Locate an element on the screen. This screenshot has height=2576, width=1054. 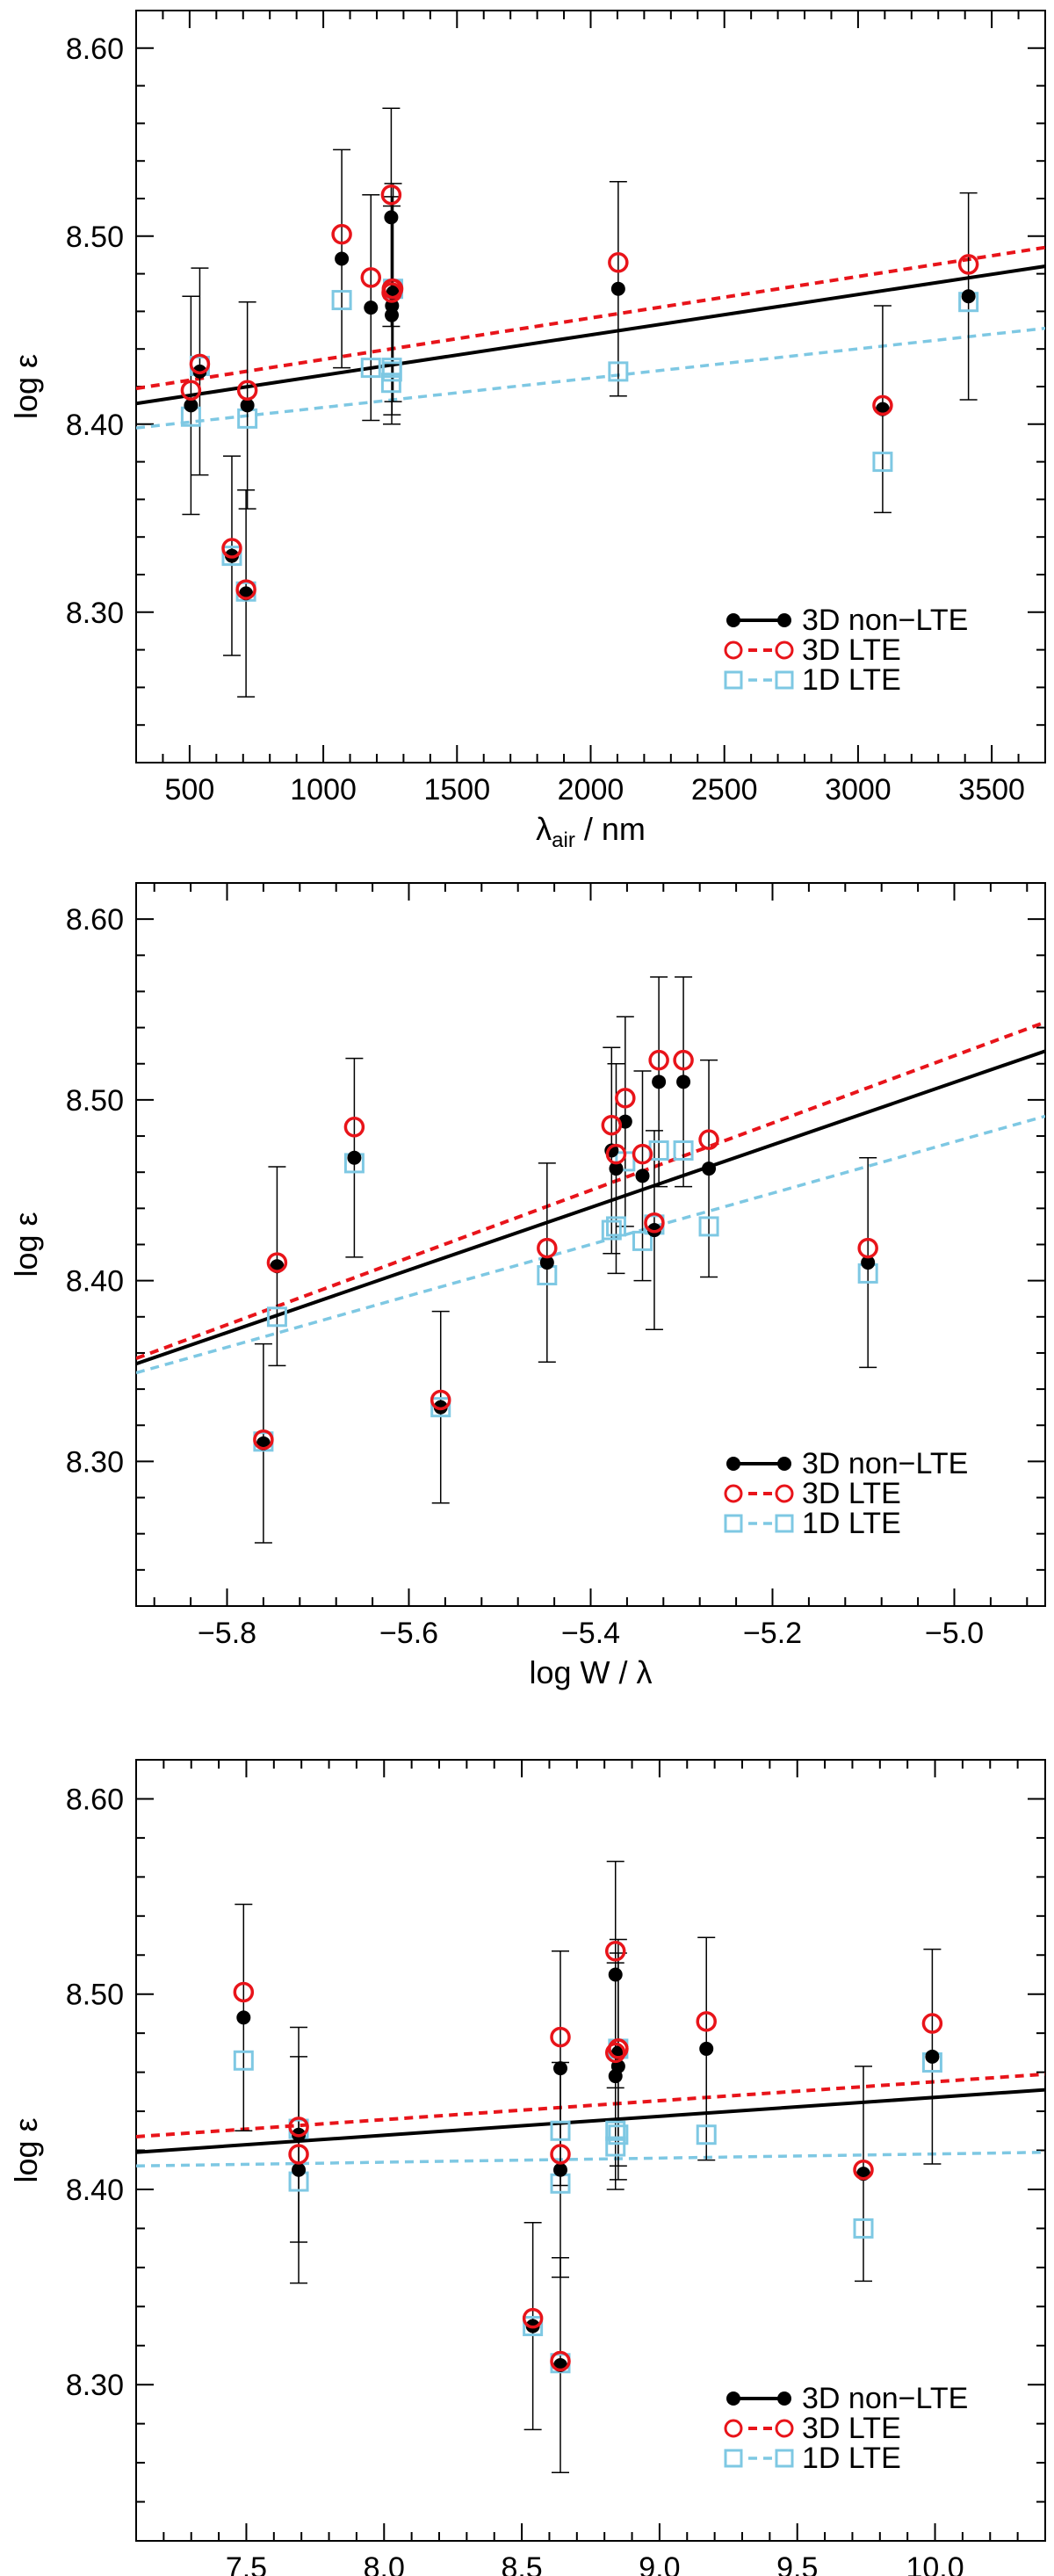
x-tick-label: 3000 is located at coordinates (858, 790).